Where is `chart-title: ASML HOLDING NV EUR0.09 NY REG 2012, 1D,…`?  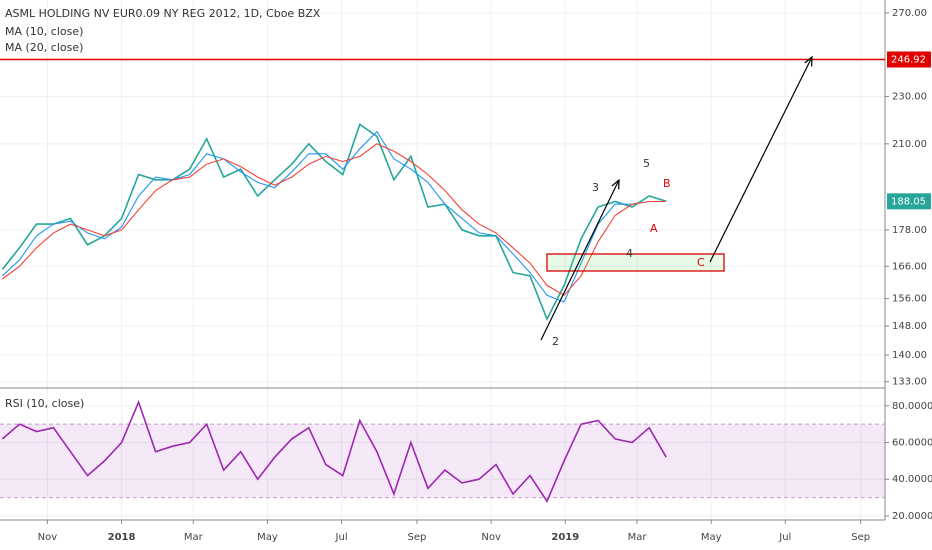 chart-title: ASML HOLDING NV EUR0.09 NY REG 2012, 1D,… is located at coordinates (163, 13).